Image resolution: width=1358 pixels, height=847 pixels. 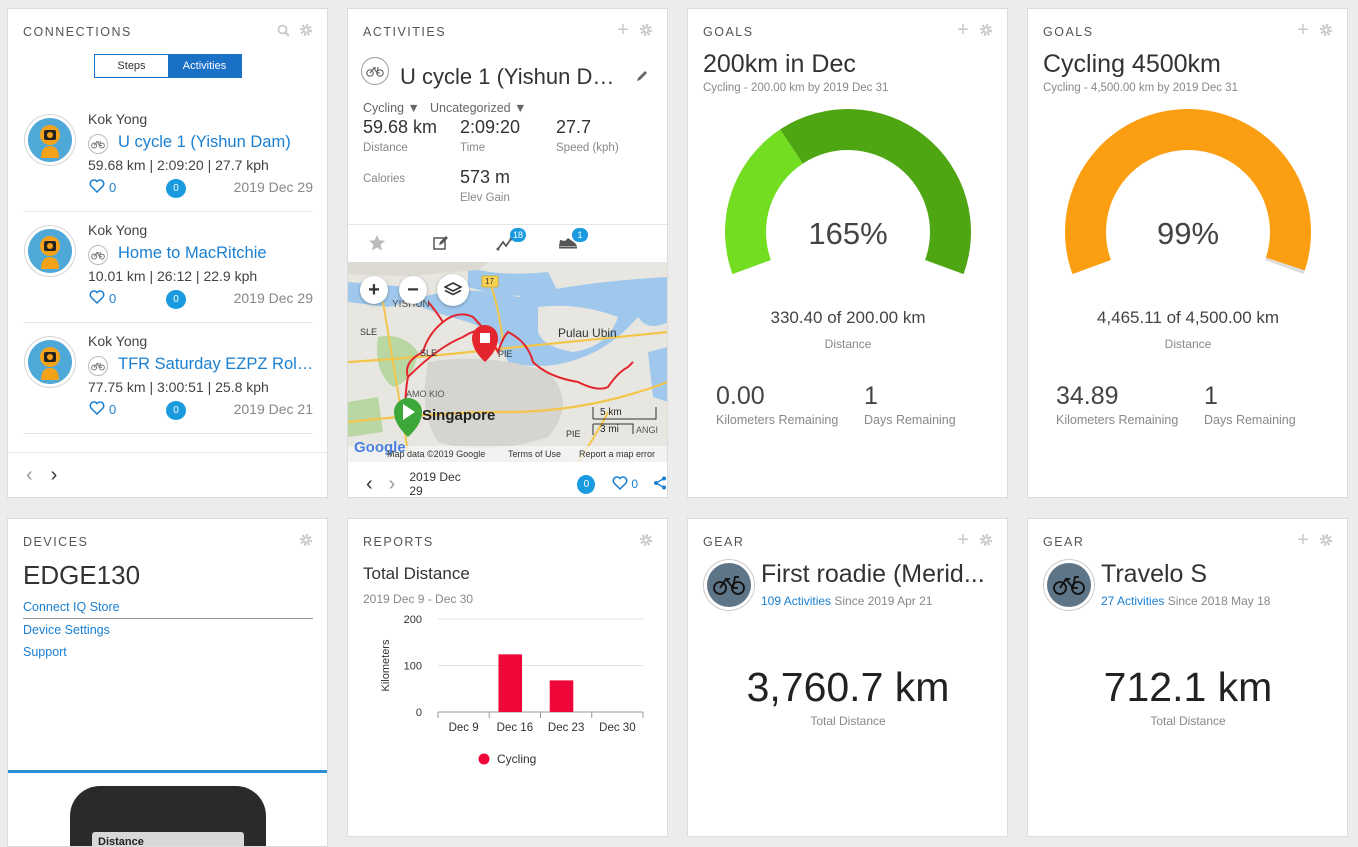 What do you see at coordinates (29, 474) in the screenshot?
I see `prev-page-button: ‹` at bounding box center [29, 474].